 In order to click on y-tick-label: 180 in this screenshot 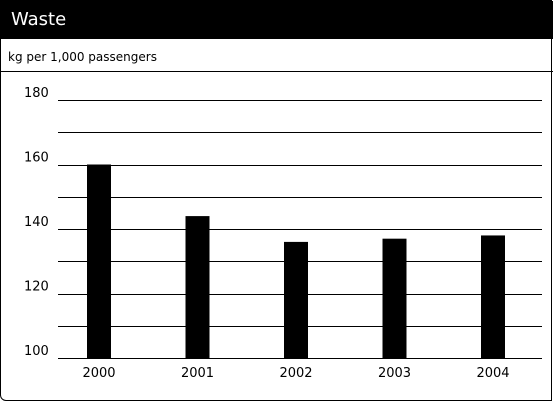, I will do `click(36, 93)`.